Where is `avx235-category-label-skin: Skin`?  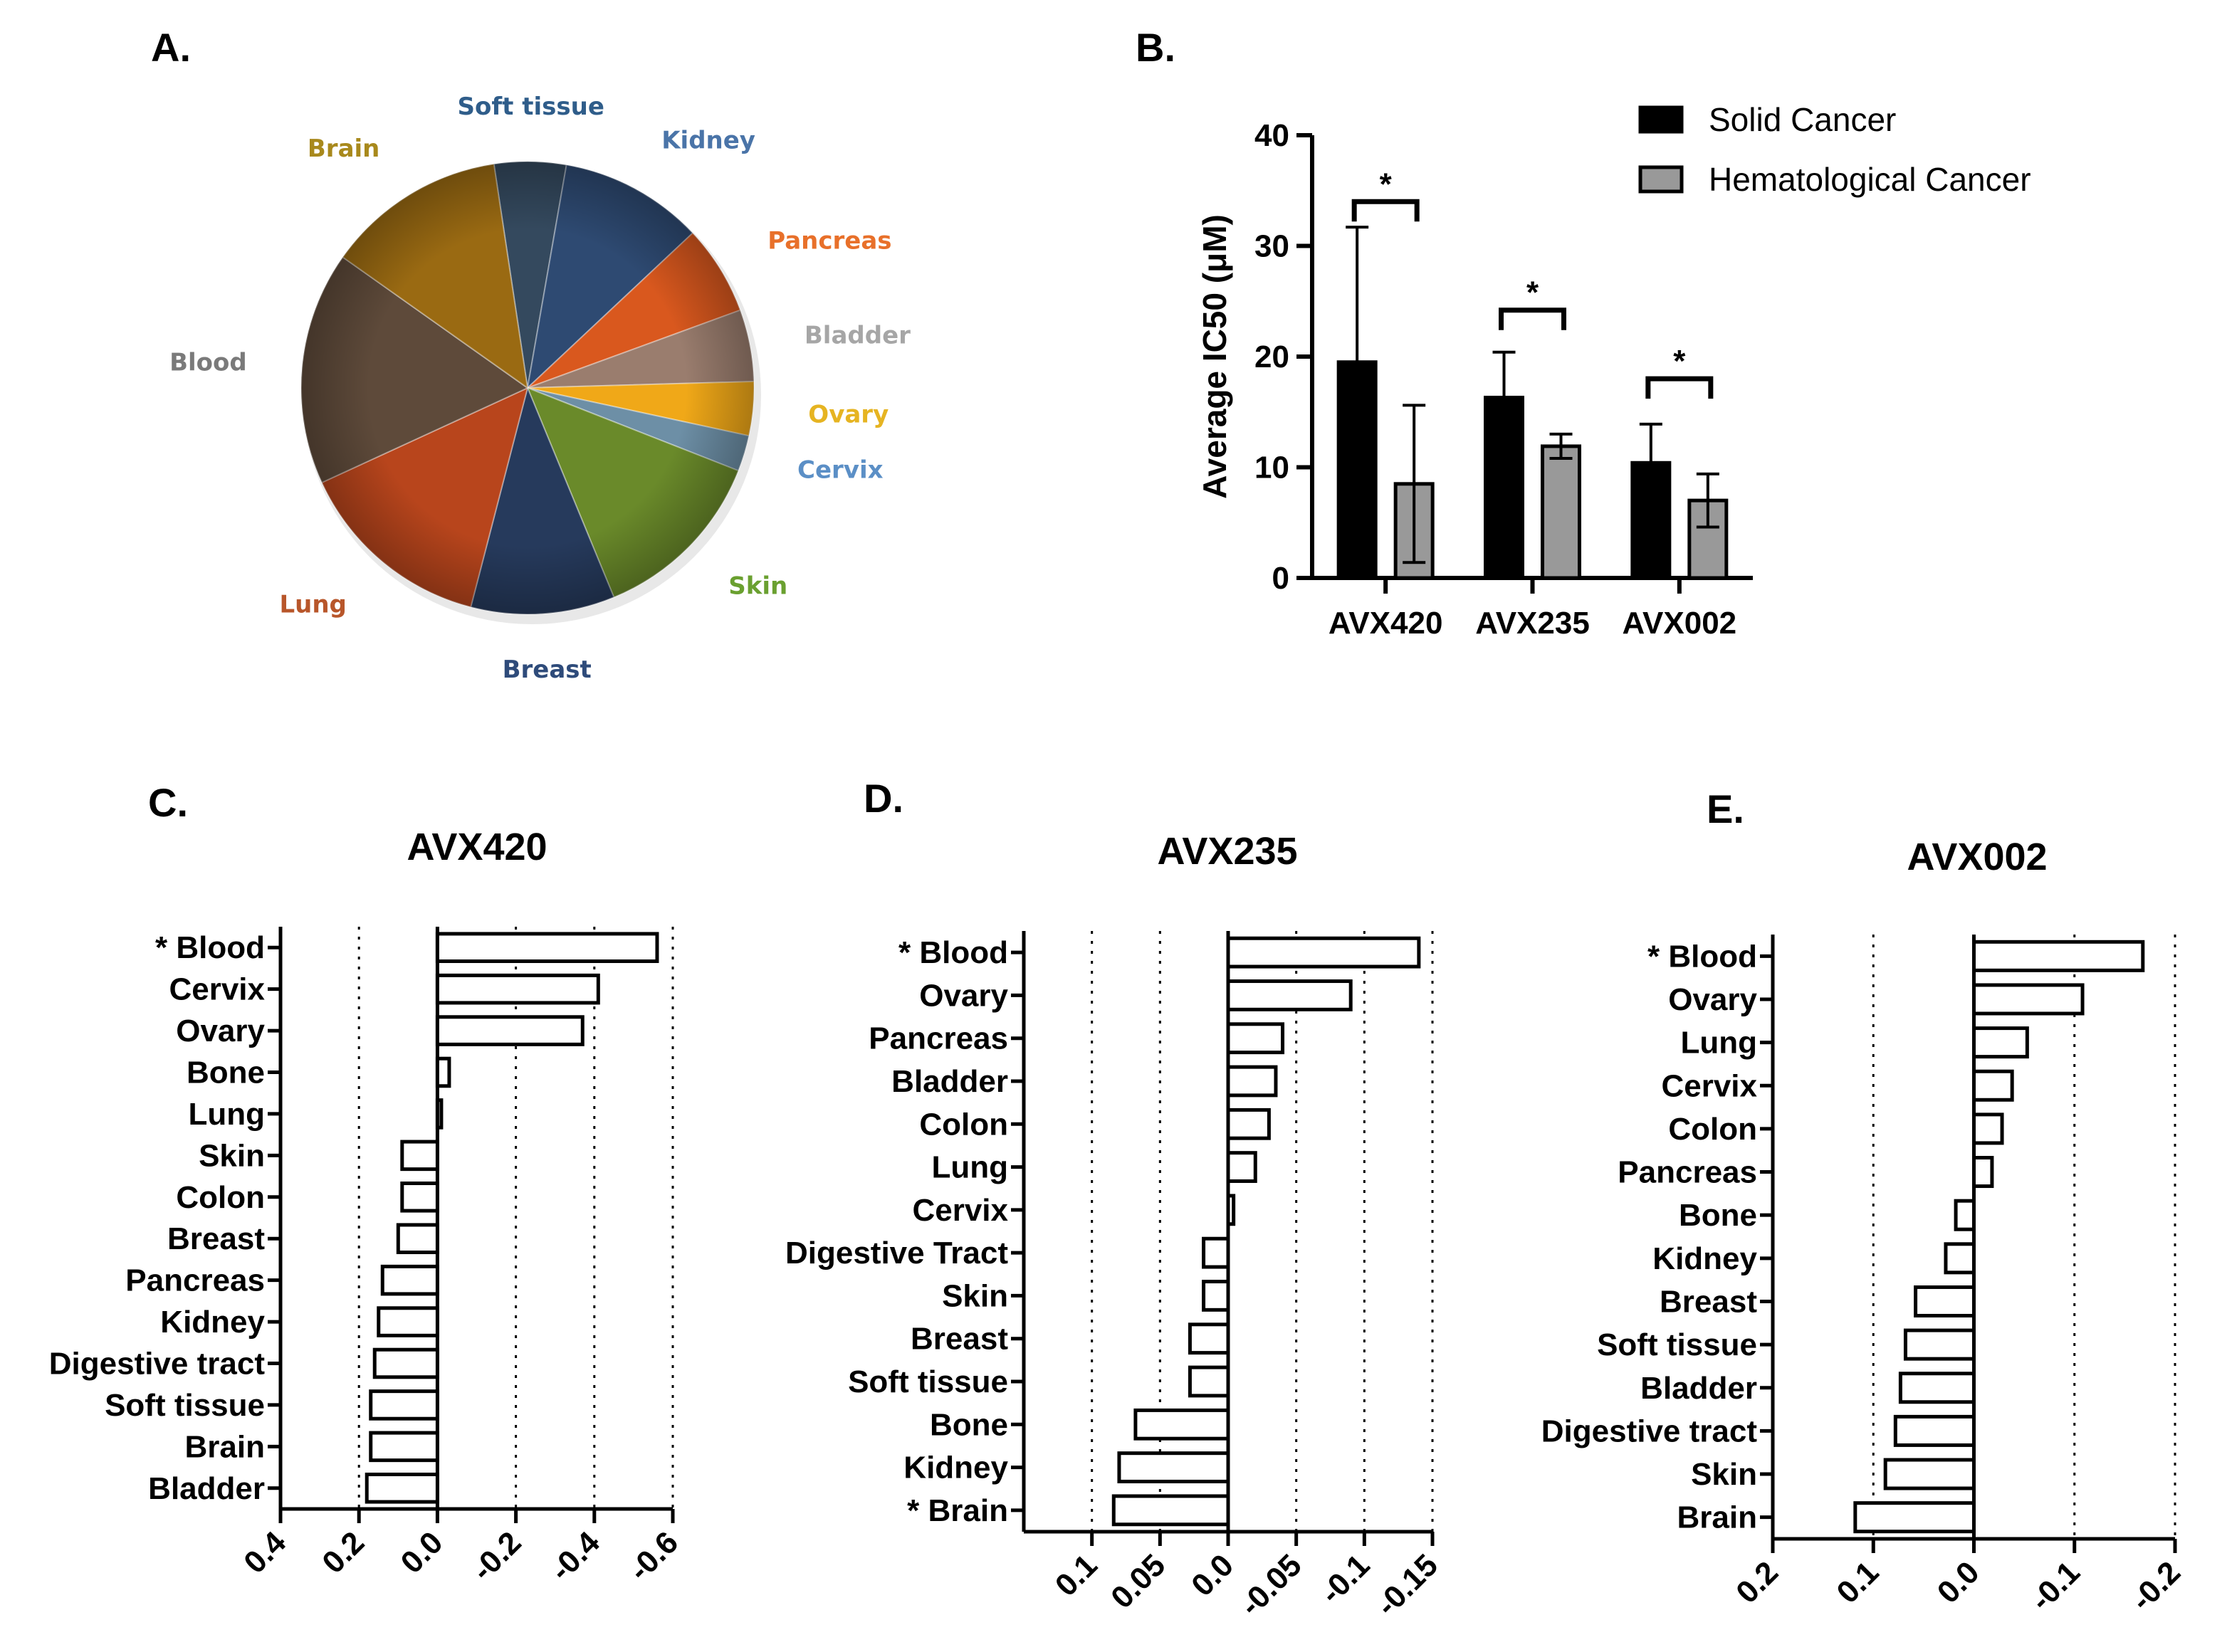
avx235-category-label-skin: Skin is located at coordinates (975, 1295).